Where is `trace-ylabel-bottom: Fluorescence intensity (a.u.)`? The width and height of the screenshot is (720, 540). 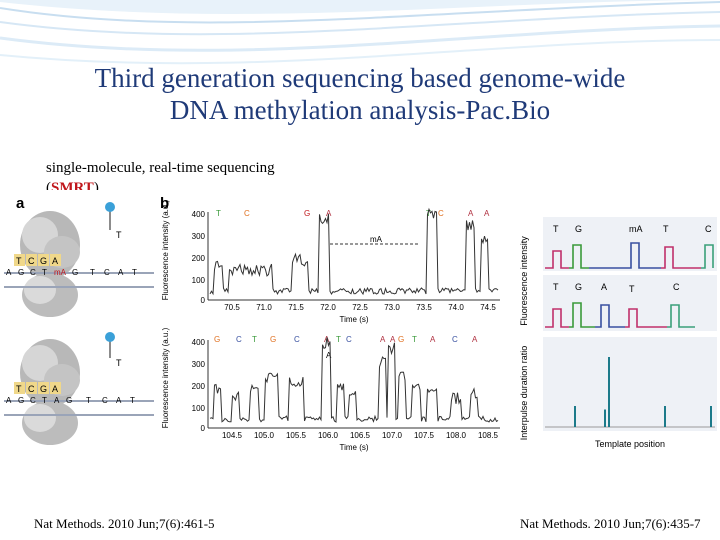
trace-ylabel-bottom: Fluorescence intensity (a.u.) is located at coordinates (165, 377).